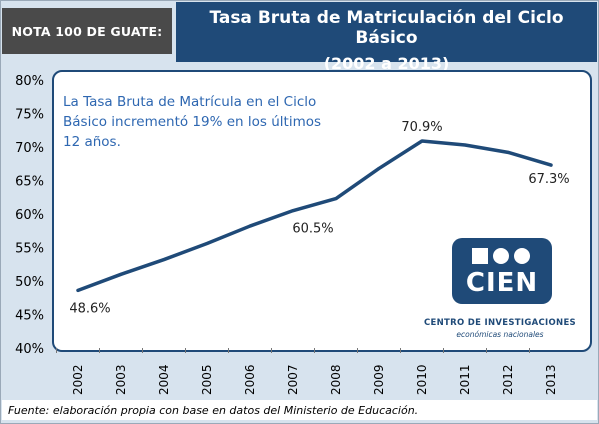 The width and height of the screenshot is (599, 424). Describe the element at coordinates (508, 379) in the screenshot. I see `x-tick-label: 2012` at that location.